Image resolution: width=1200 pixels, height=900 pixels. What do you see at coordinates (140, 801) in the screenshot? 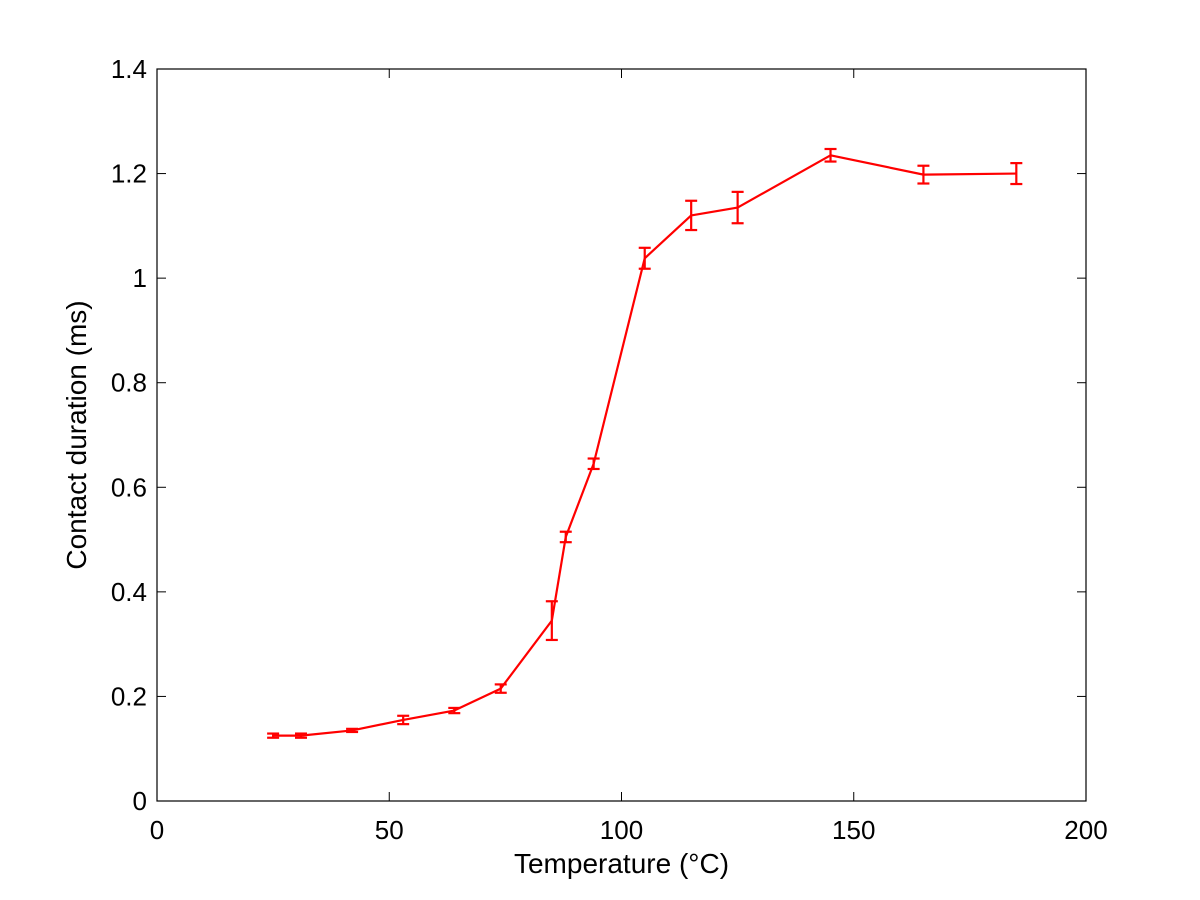
I see `y-tick-label: 0` at bounding box center [140, 801].